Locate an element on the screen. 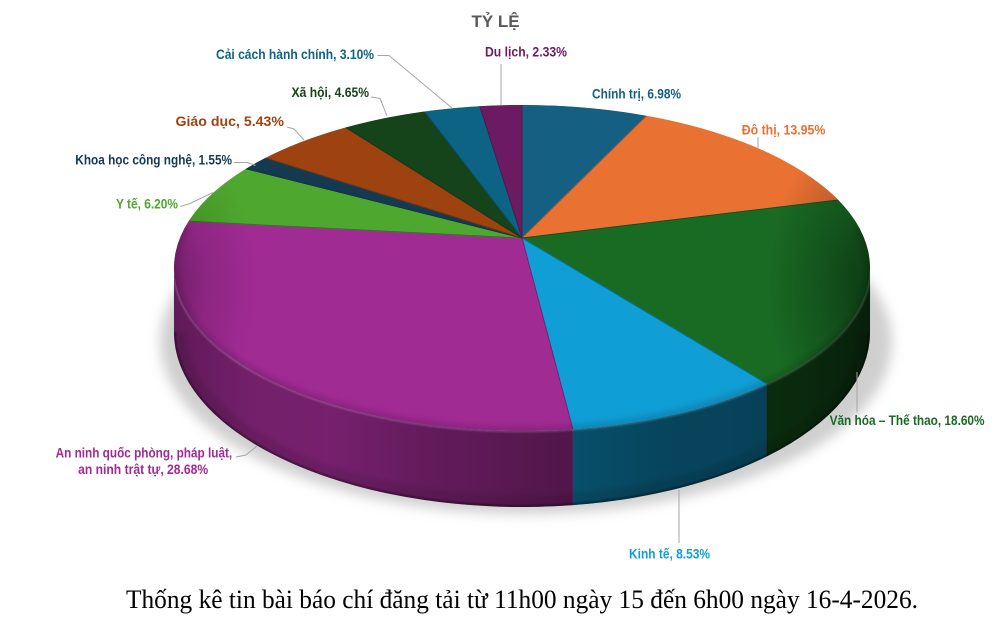  svg-text: TỶ LỆ is located at coordinates (496, 21).